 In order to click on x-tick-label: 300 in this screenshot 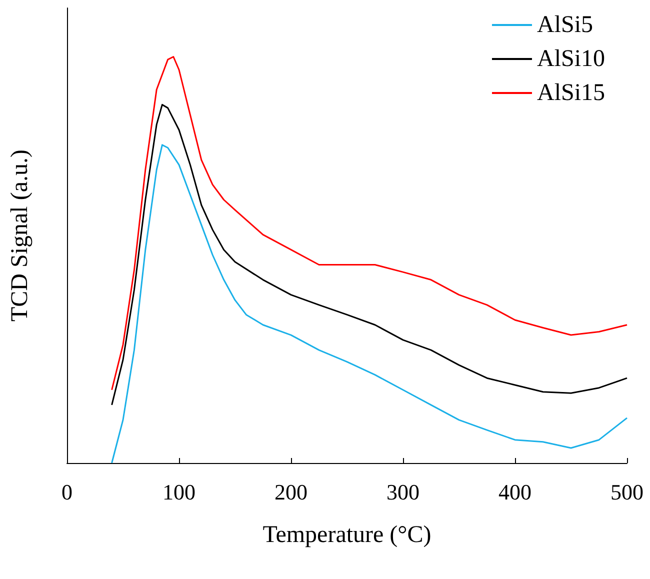, I will do `click(403, 492)`.